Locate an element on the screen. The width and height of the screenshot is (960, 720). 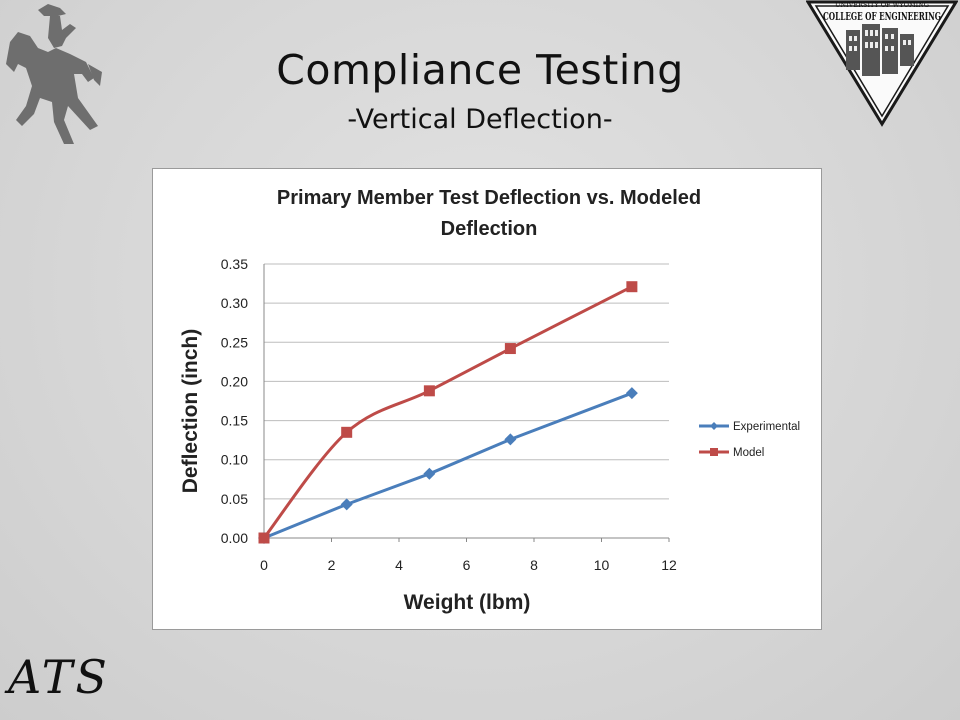
x-tick-label: 0 is located at coordinates (264, 565).